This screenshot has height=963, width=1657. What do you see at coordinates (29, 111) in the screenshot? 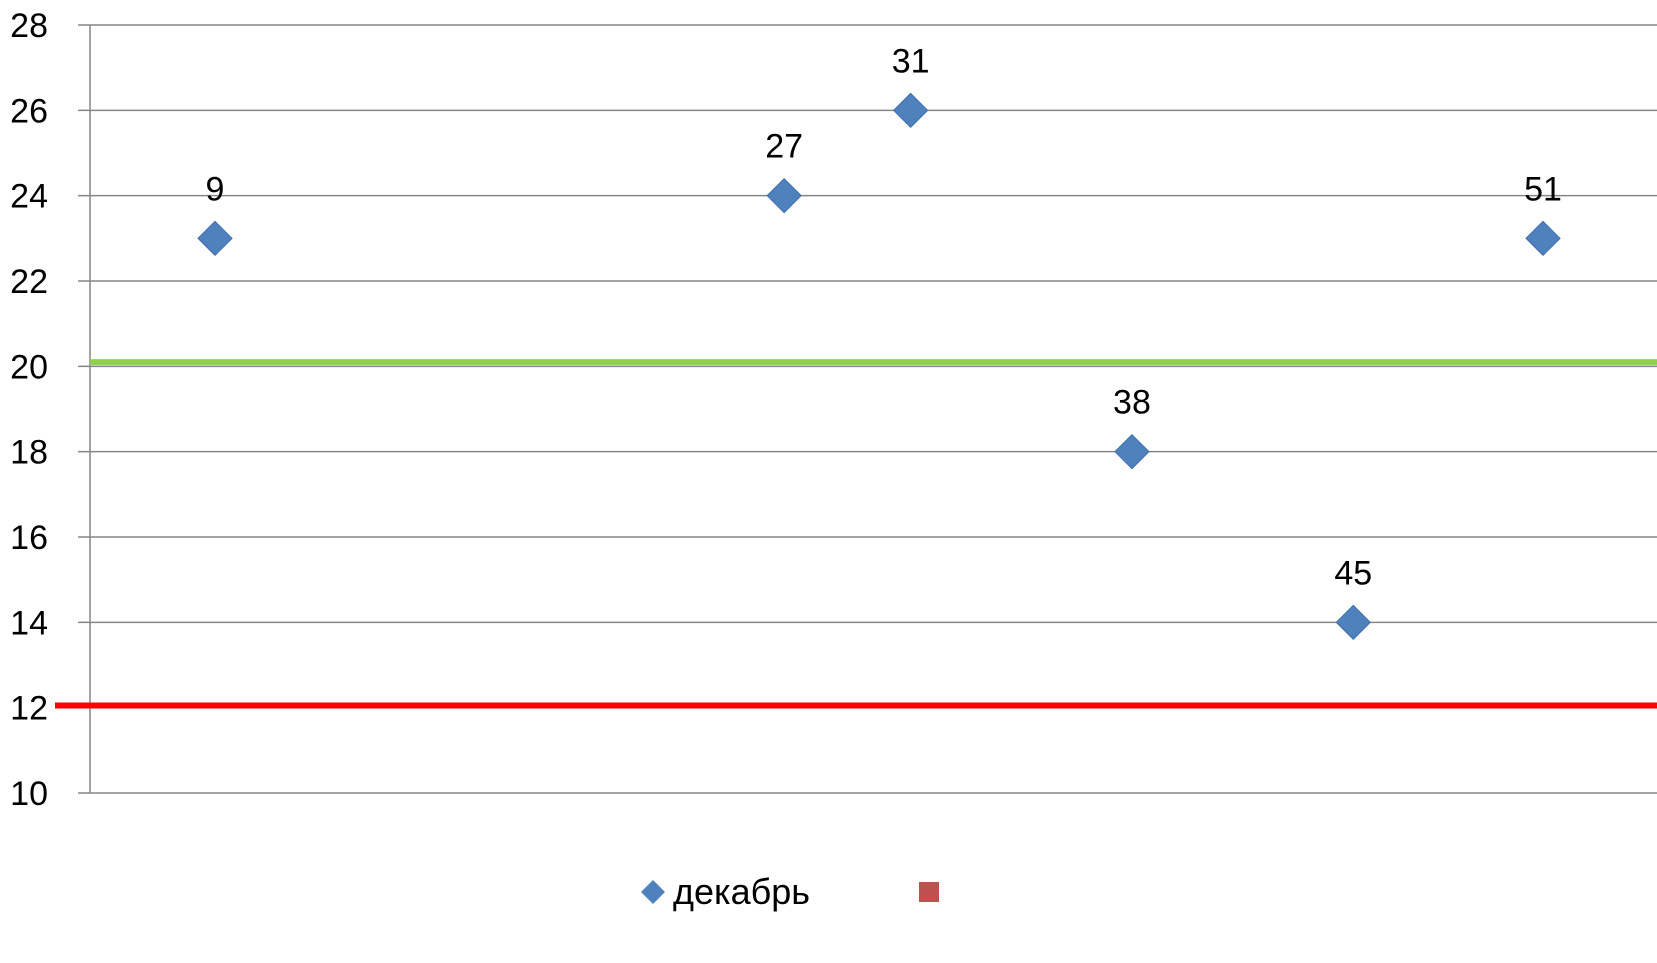
I see `y-tick-label: 26` at bounding box center [29, 111].